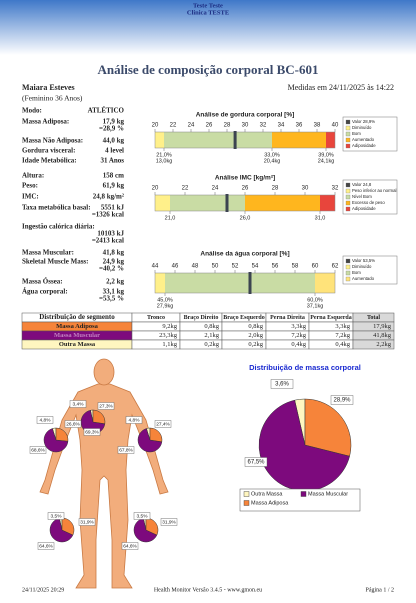 This screenshot has height=603, width=416. I want to click on gauge-tick-label: 56, so click(275, 267).